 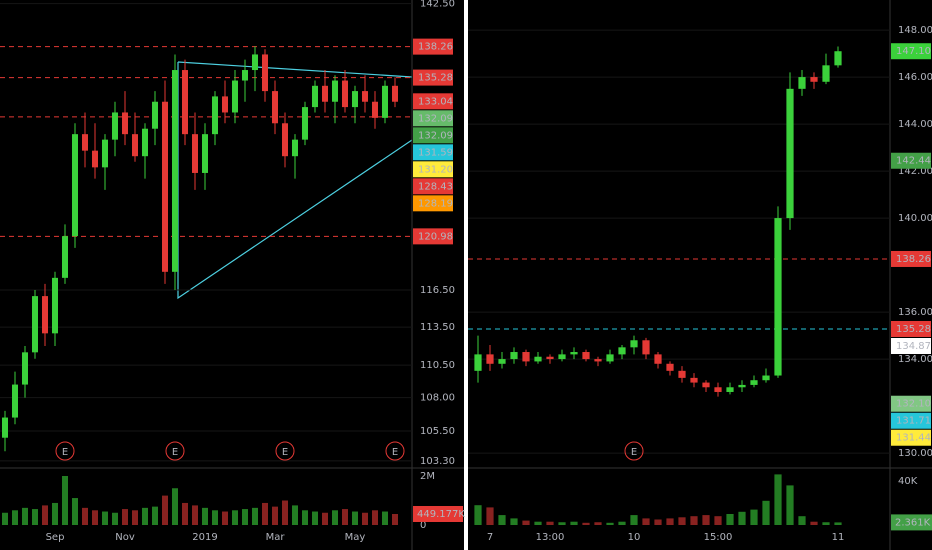 I want to click on x-tick-label: 13:00, so click(x=550, y=537).